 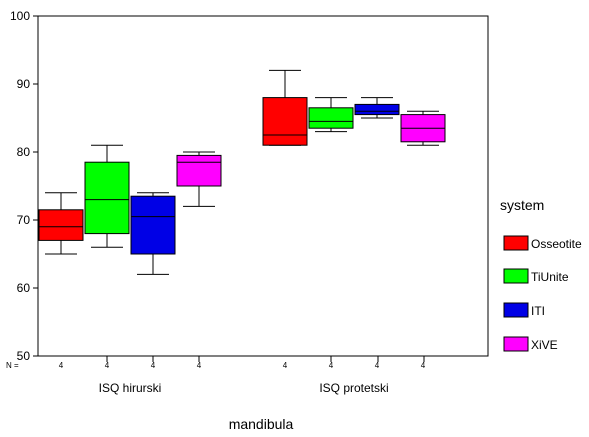 I want to click on legend-swatch-xive, so click(x=516, y=344).